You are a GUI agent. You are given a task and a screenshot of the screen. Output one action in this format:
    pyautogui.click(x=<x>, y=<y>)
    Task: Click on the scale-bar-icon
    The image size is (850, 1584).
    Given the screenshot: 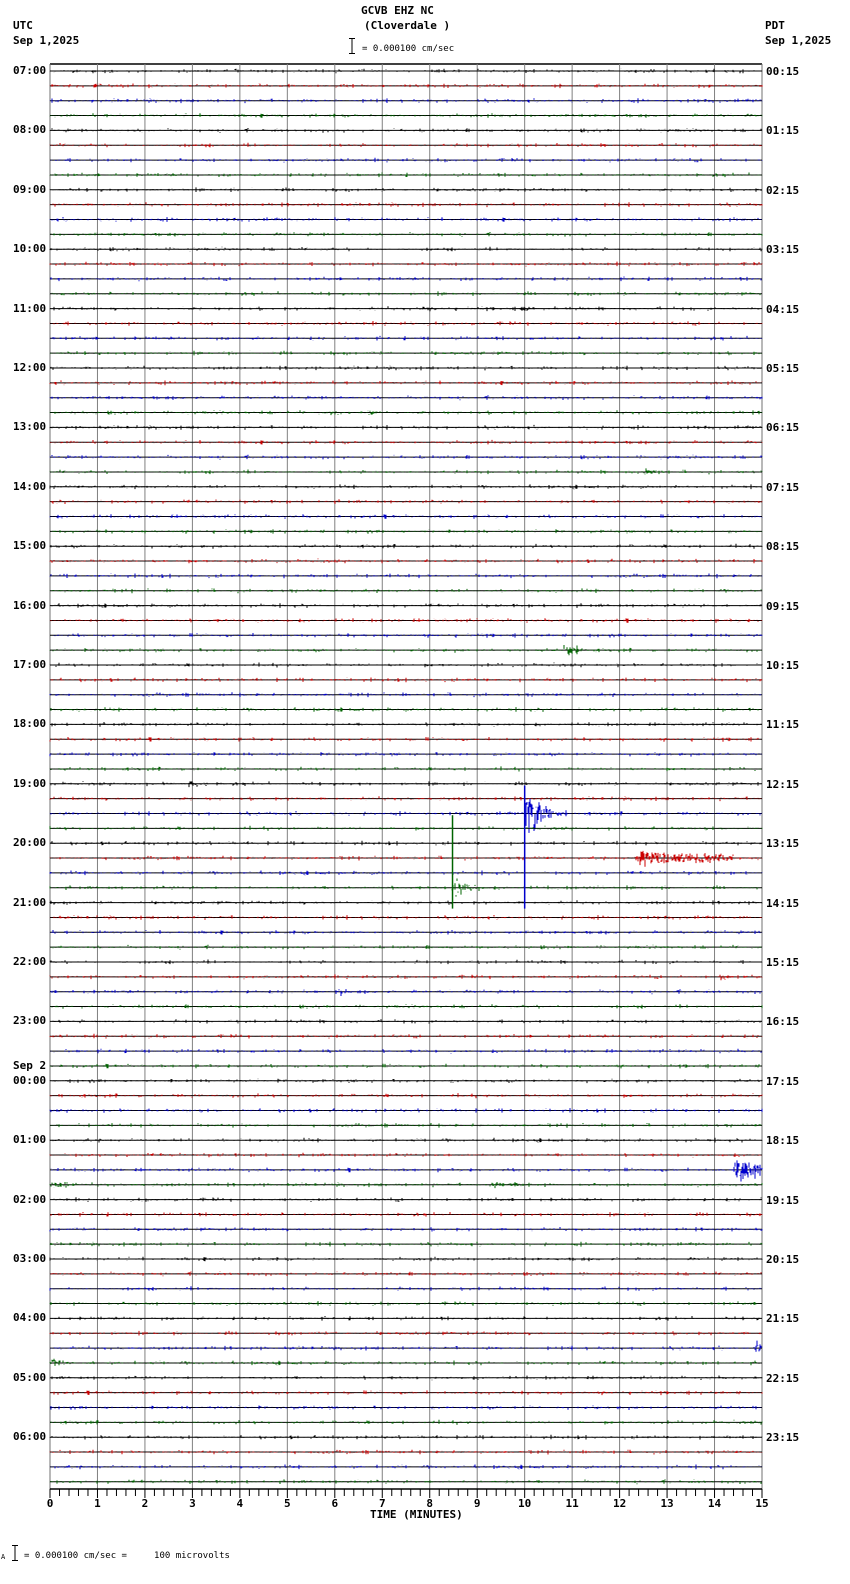 What is the action you would take?
    pyautogui.click(x=352, y=46)
    